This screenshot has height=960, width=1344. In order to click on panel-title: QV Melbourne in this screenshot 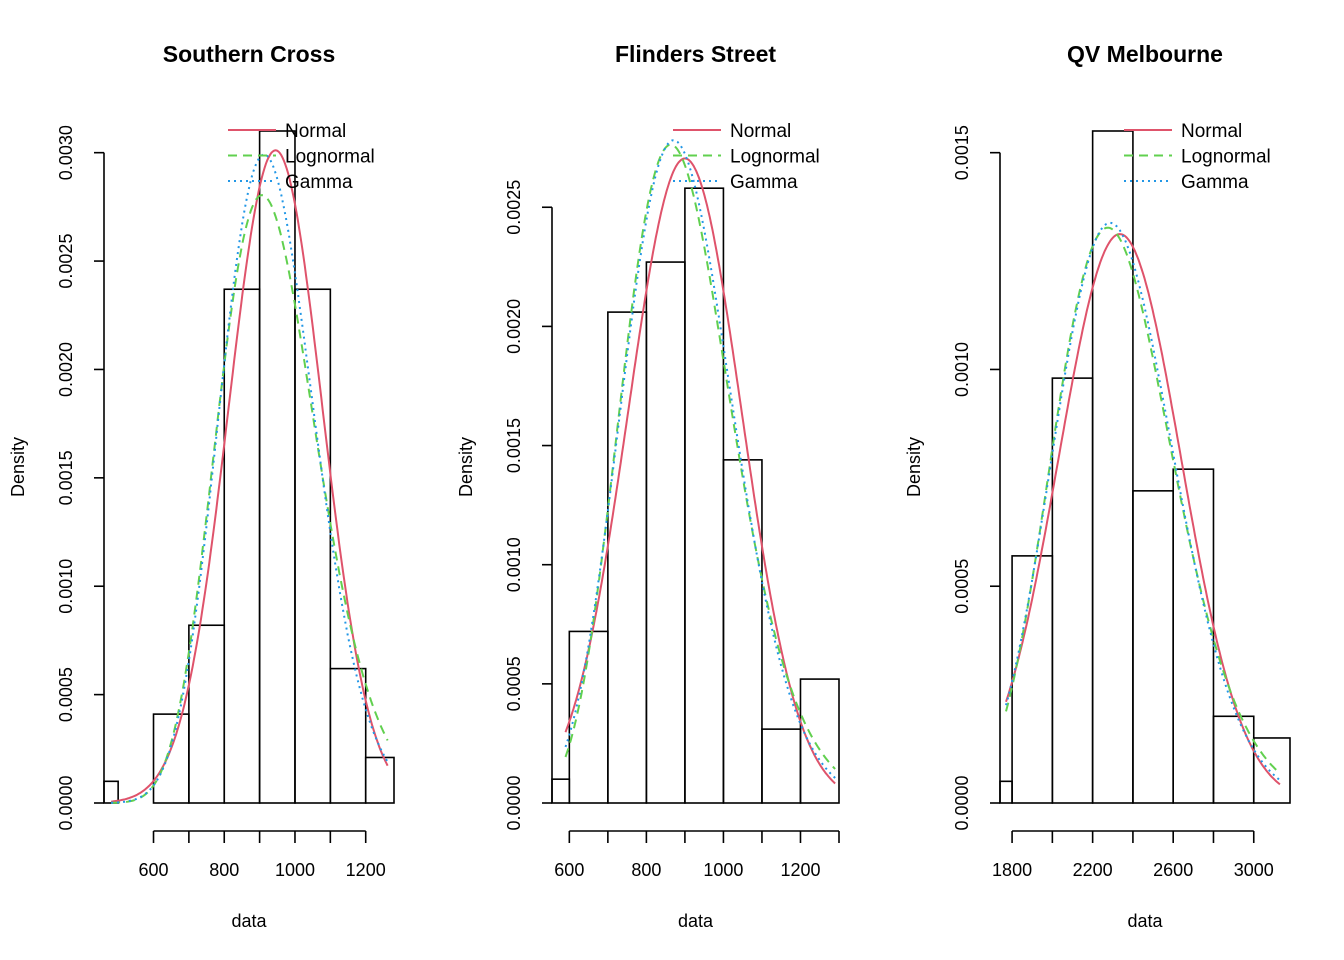, I will do `click(1145, 54)`.